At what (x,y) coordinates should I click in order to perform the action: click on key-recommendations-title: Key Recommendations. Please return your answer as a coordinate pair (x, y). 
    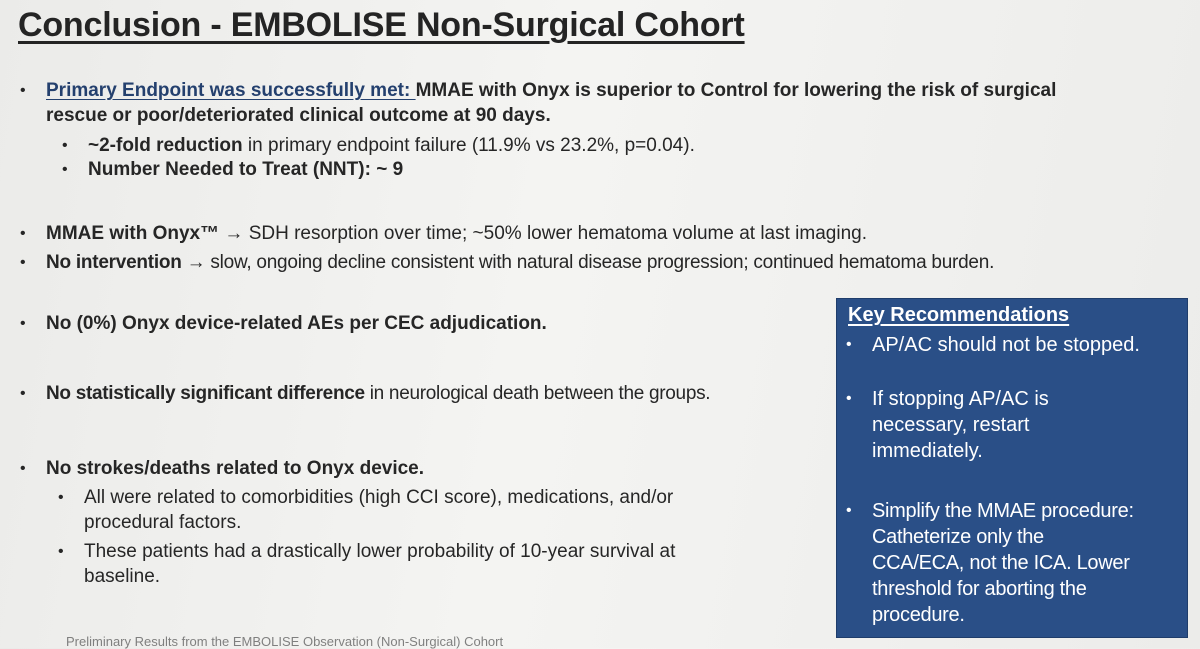
    Looking at the image, I should click on (959, 315).